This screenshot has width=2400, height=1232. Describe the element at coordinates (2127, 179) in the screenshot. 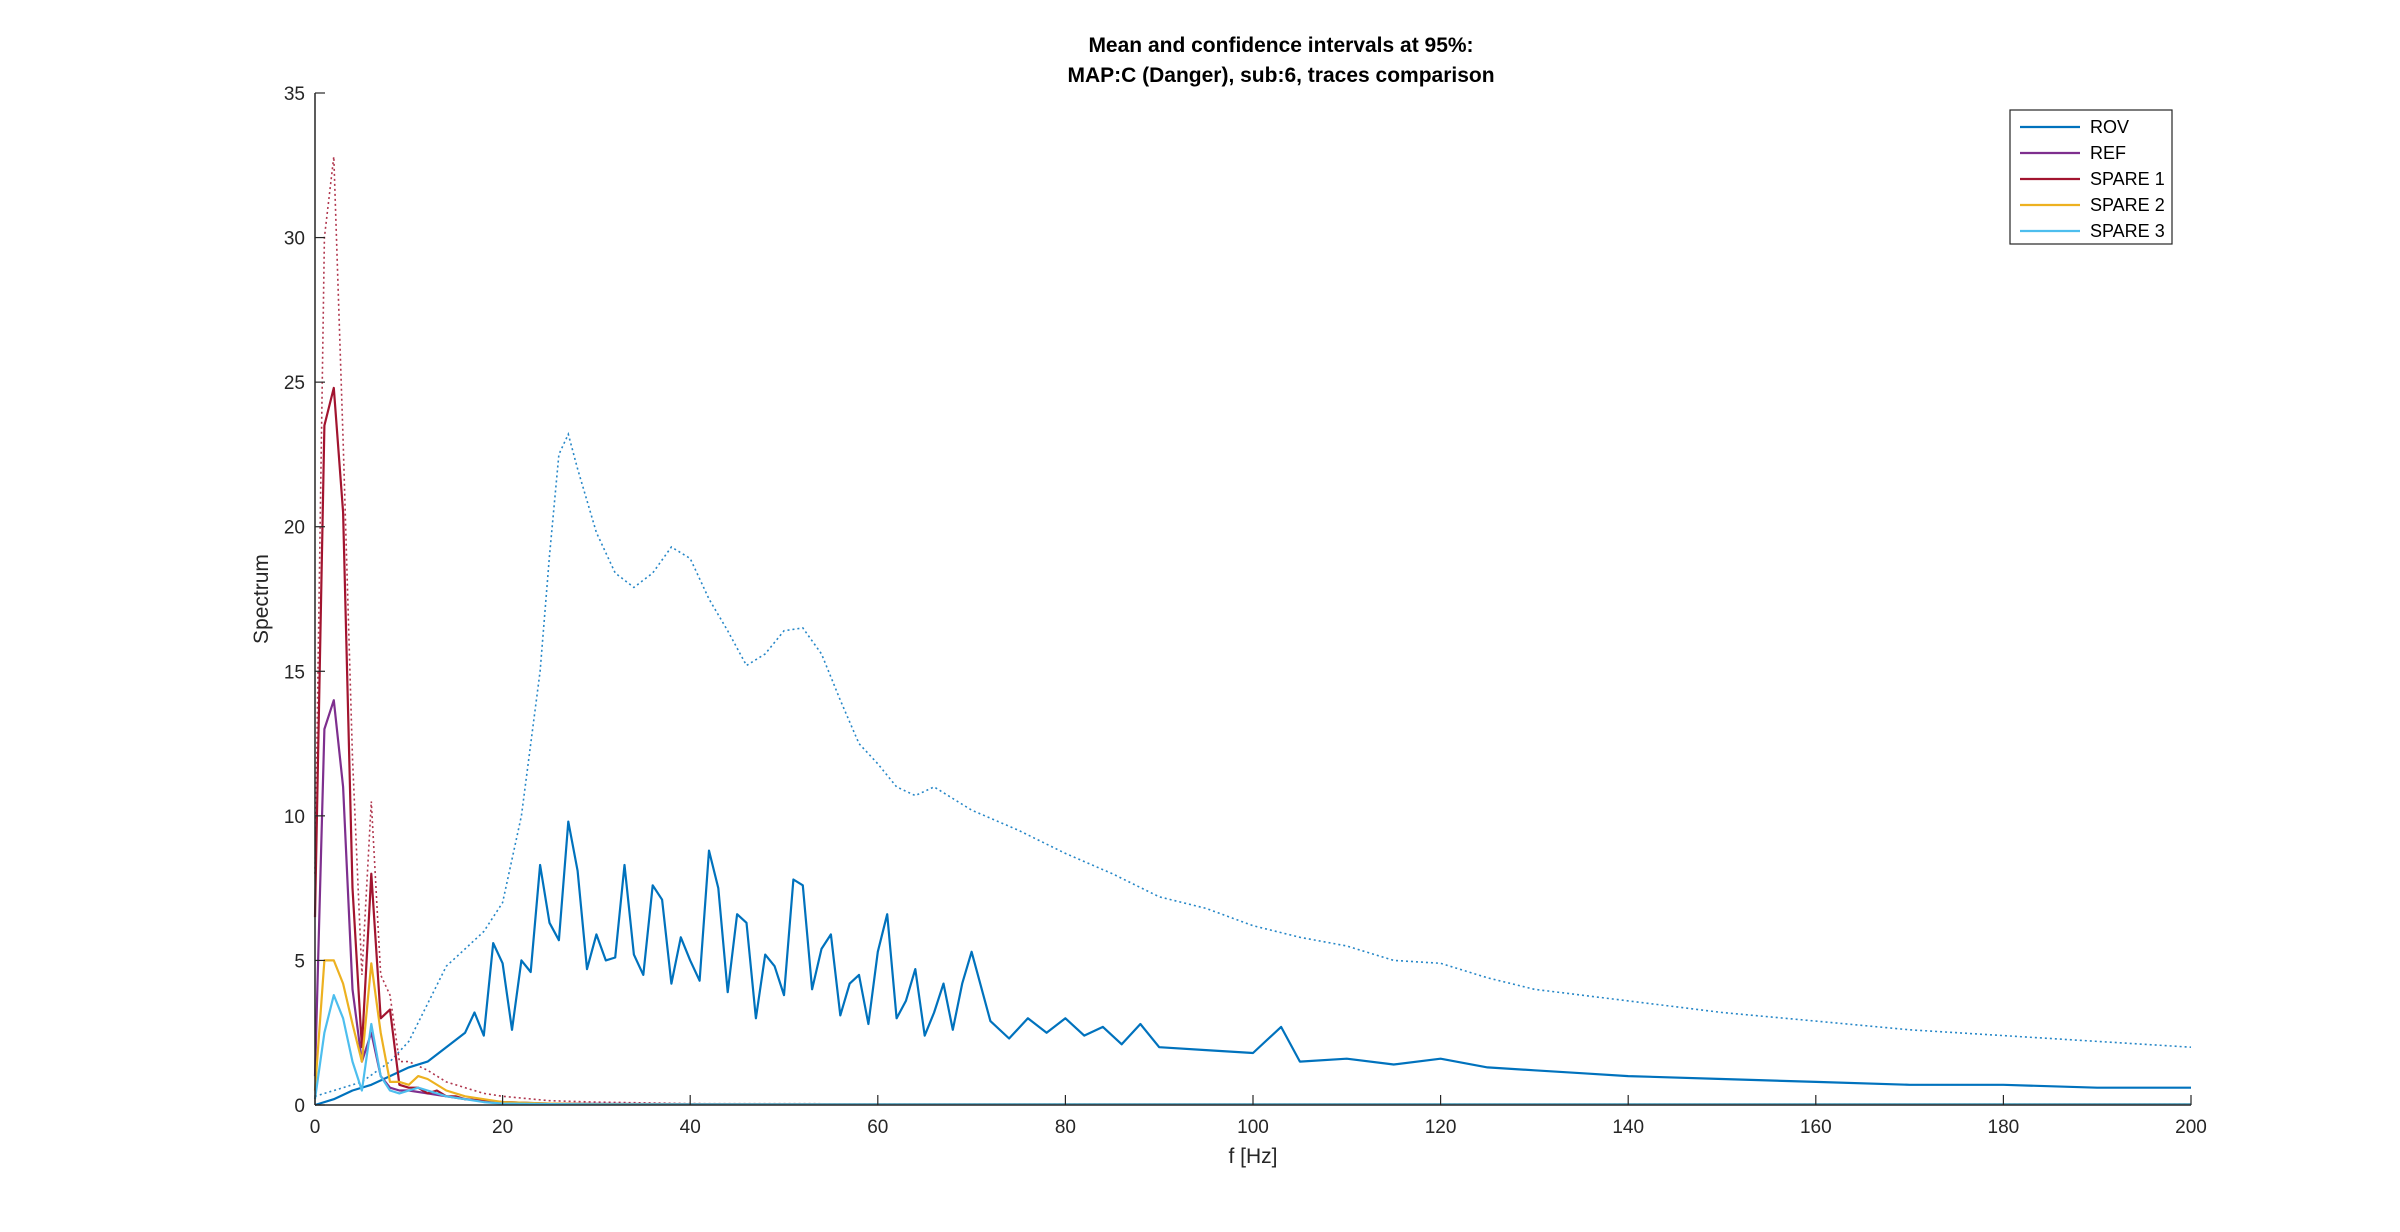

I see `legend-label: SPARE 1` at that location.